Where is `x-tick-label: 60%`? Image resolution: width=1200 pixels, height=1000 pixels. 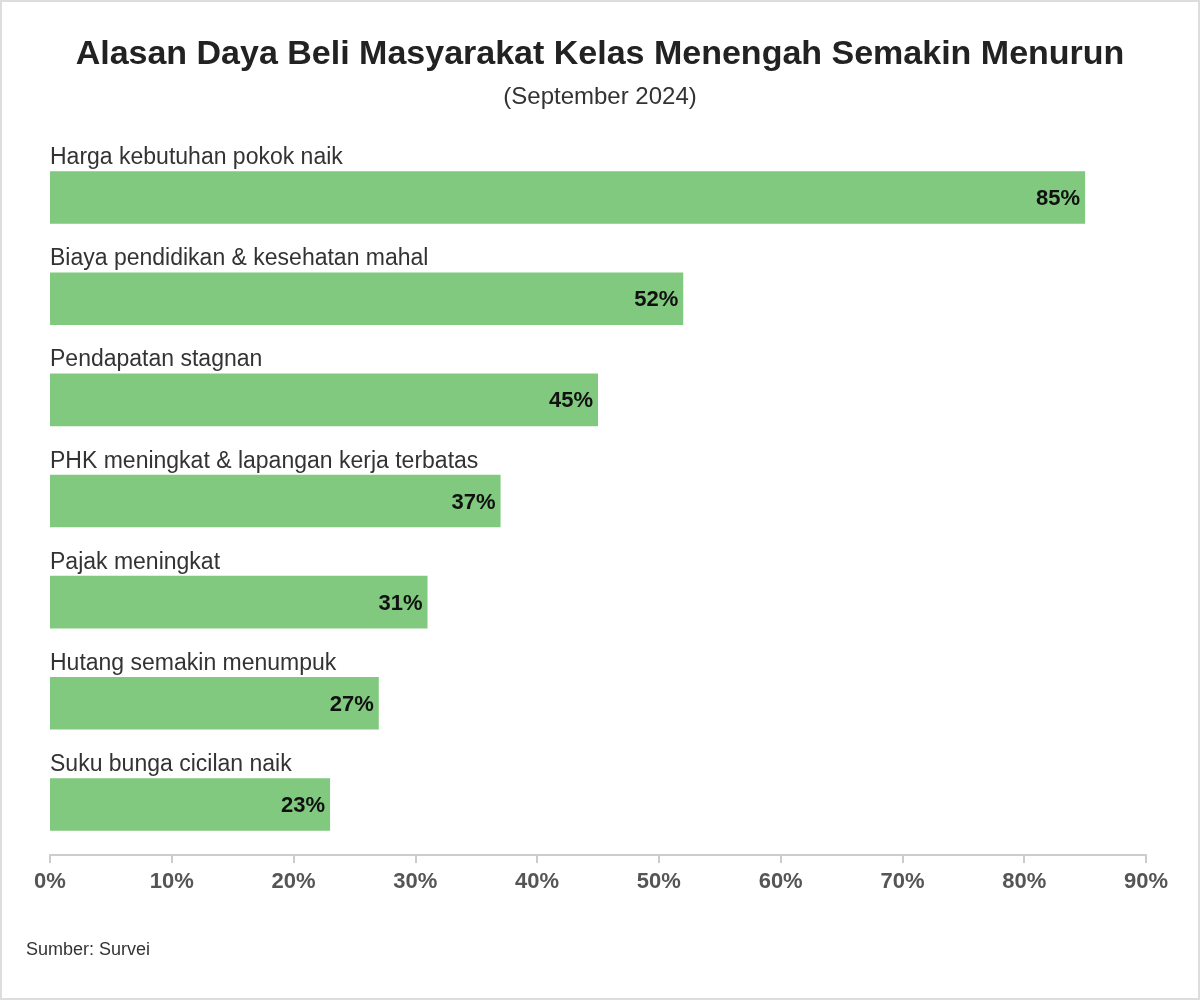 x-tick-label: 60% is located at coordinates (780, 880).